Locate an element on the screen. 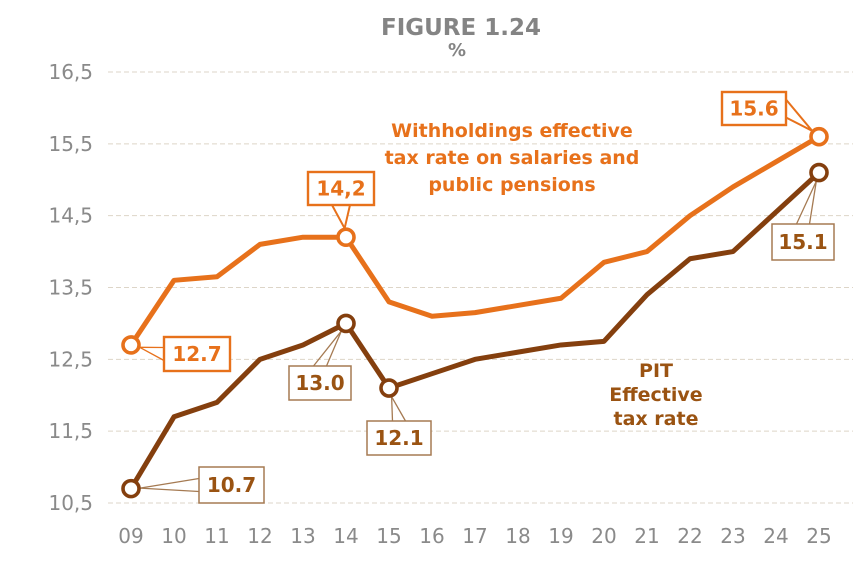 Image resolution: width=868 pixels, height=571 pixels. callout-value-label: 10.7 is located at coordinates (231, 485).